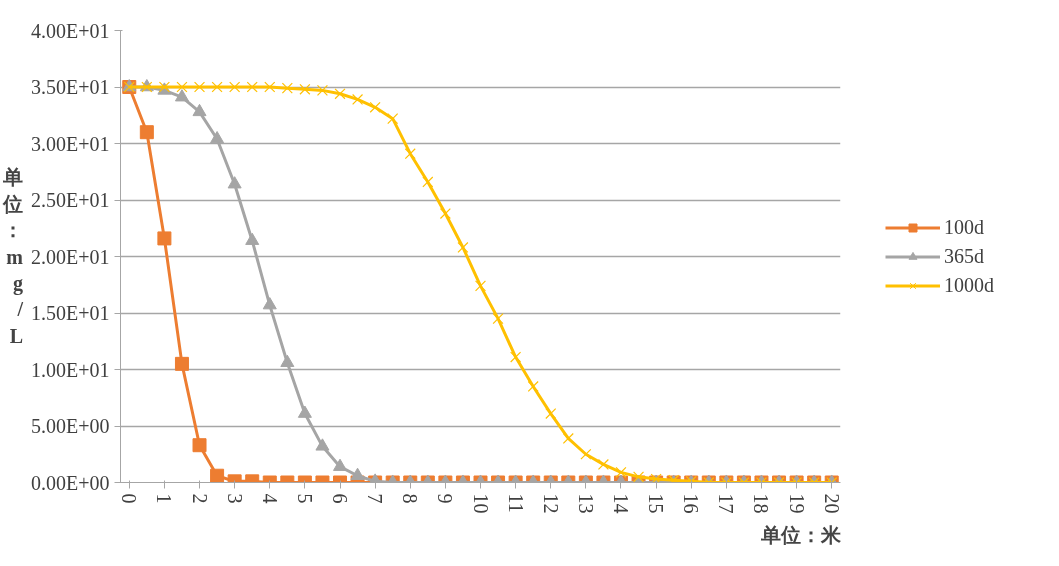  Describe the element at coordinates (13, 256) in the screenshot. I see `y-axis-title: 单位：mg/L` at that location.